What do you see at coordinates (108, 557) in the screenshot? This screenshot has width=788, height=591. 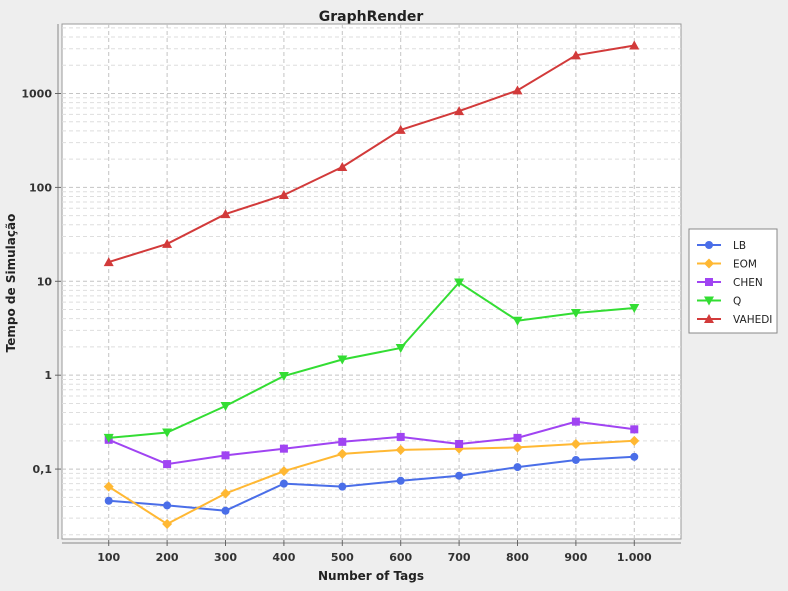 I see `x-tick-label: 100` at bounding box center [108, 557].